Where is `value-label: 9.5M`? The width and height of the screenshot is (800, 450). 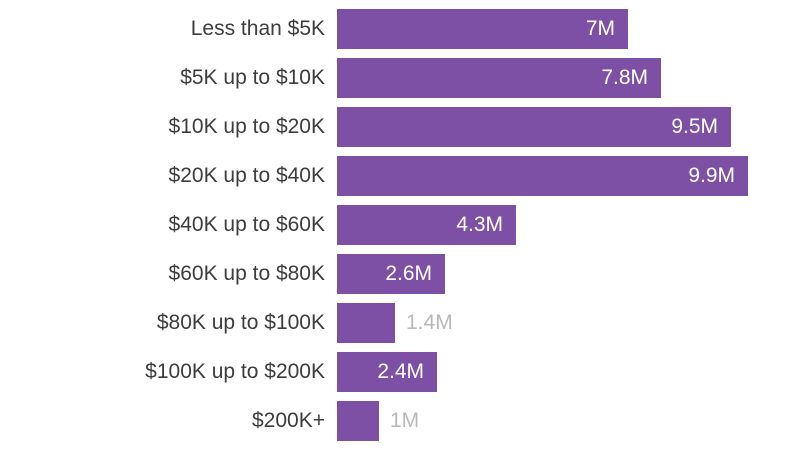
value-label: 9.5M is located at coordinates (694, 126).